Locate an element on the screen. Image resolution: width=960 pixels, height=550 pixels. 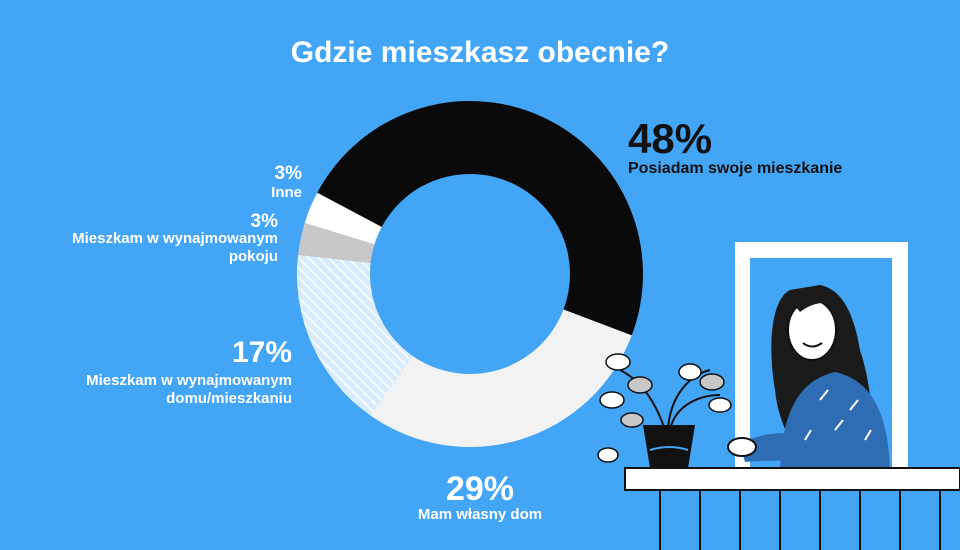
rented-room-label-line1: Mieszkam w wynajmowanym is located at coordinates (175, 238).